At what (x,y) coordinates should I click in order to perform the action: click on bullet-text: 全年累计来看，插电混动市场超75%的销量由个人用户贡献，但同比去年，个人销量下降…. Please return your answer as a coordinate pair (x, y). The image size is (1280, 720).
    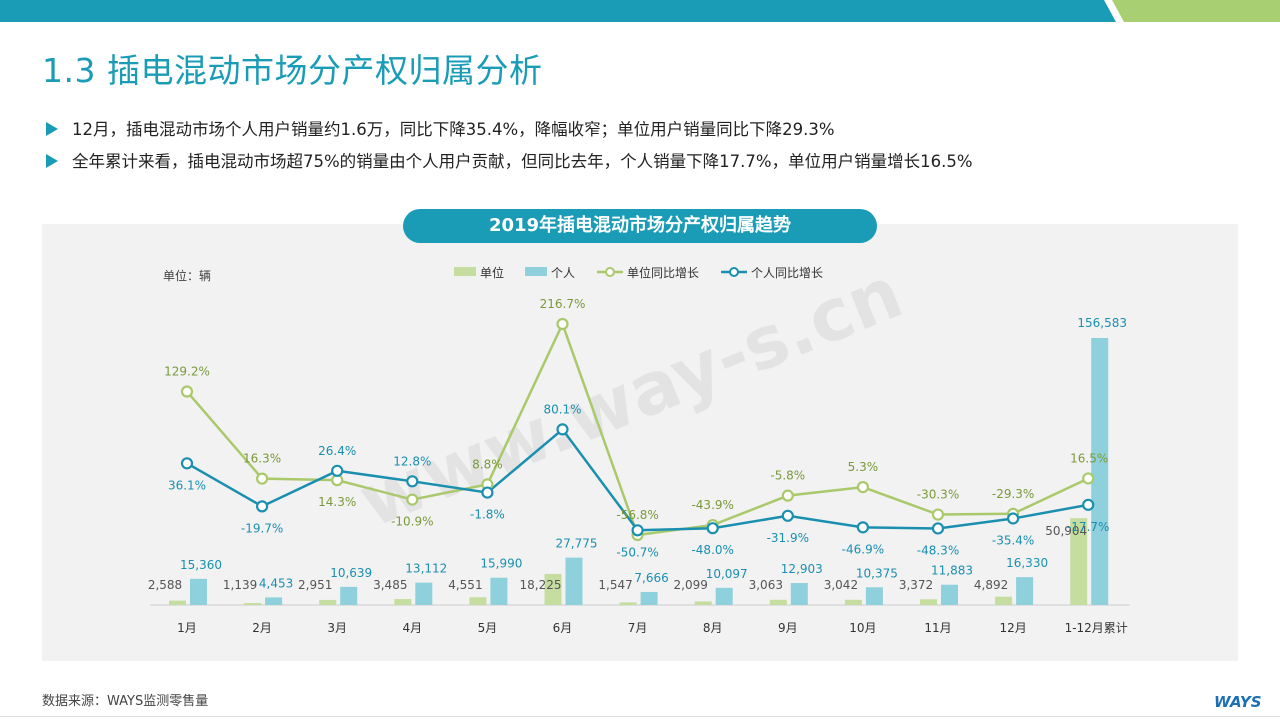
    Looking at the image, I should click on (522, 161).